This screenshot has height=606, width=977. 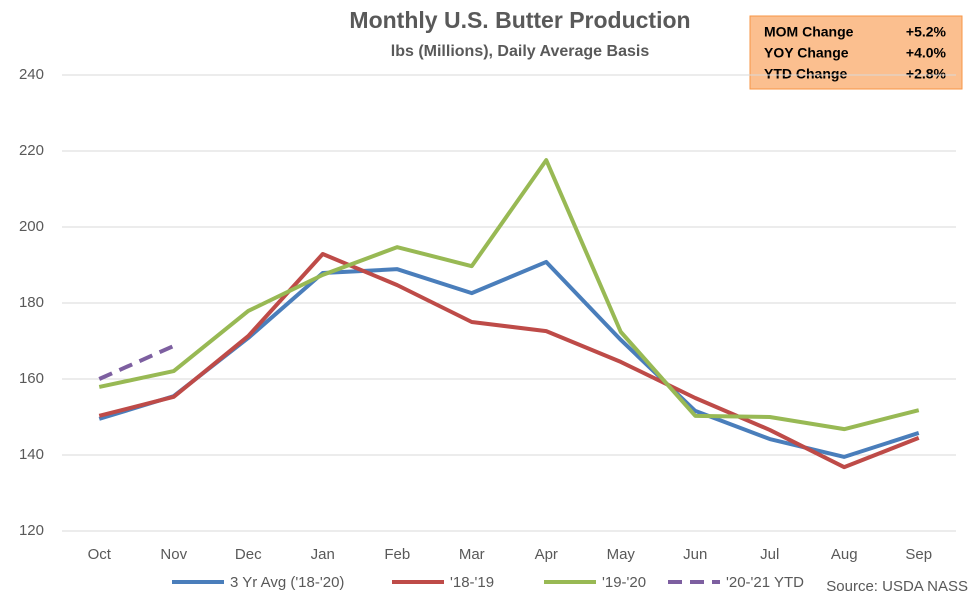 I want to click on y-tick-label: 240, so click(x=31, y=74).